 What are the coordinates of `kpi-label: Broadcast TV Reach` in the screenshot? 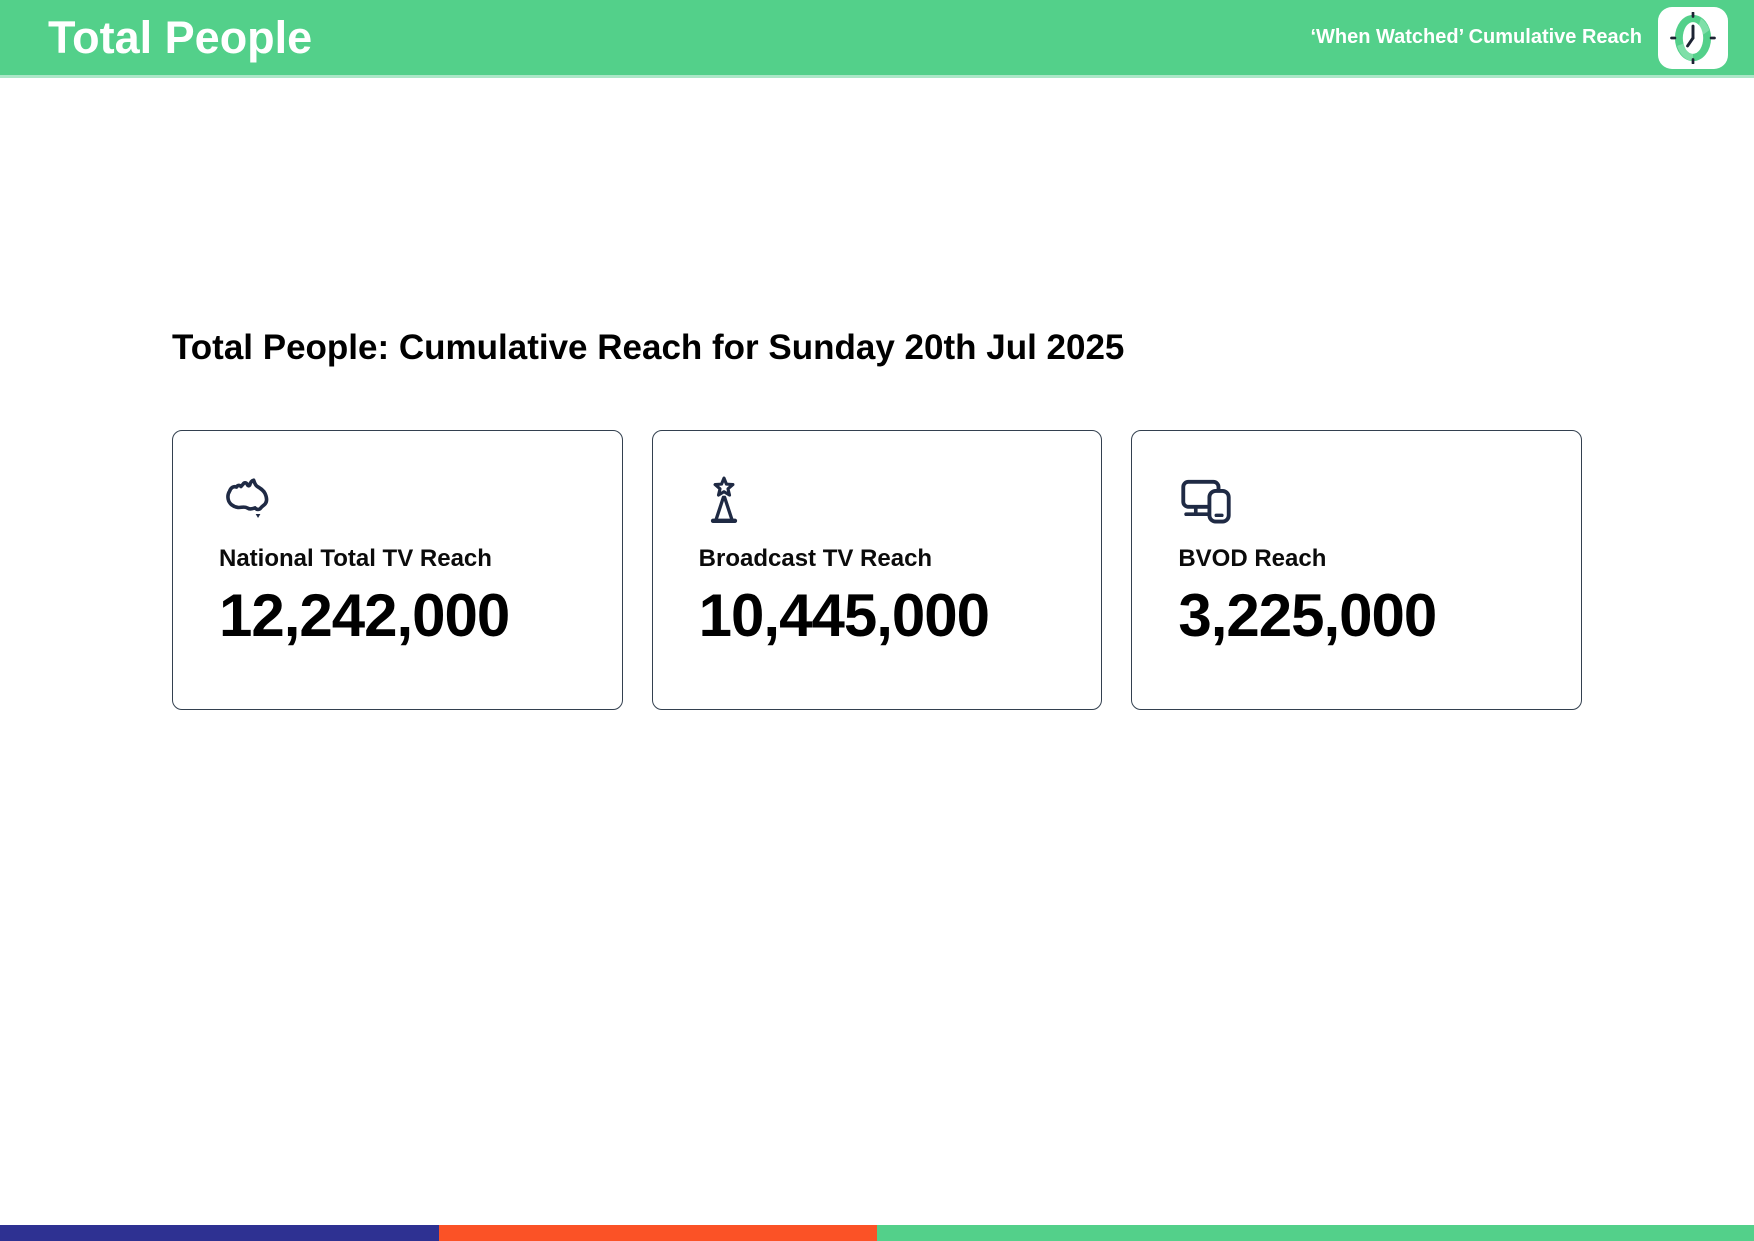 It's located at (815, 558).